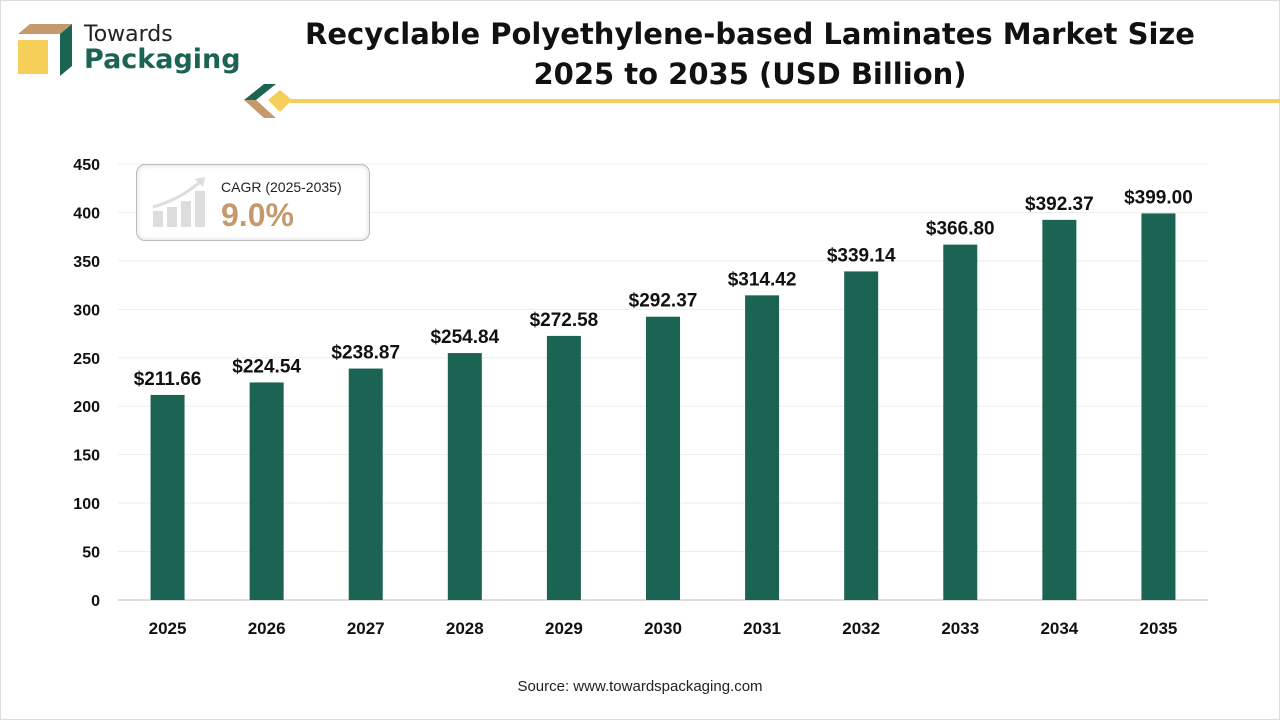  What do you see at coordinates (960, 628) in the screenshot?
I see `x-tick-label: 2033` at bounding box center [960, 628].